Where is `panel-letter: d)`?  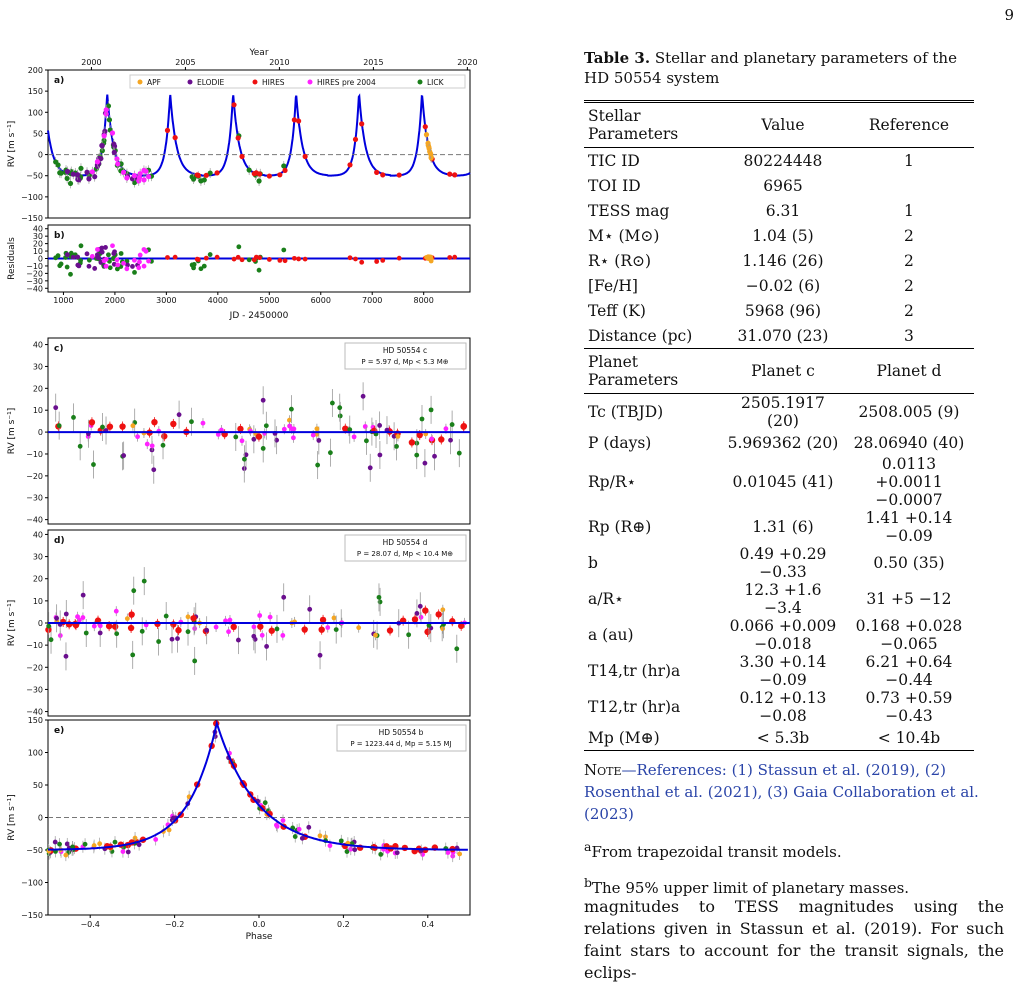
panel-letter: d) is located at coordinates (59, 541).